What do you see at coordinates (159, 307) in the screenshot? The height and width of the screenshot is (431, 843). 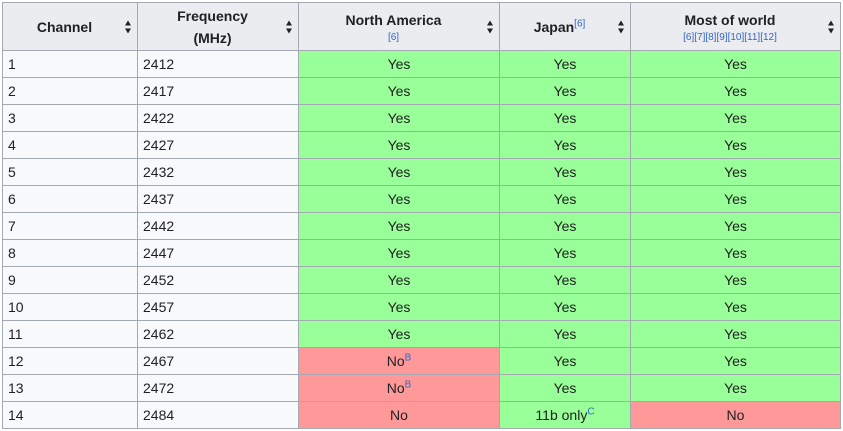 I see `cell-frequency-value: 2457` at bounding box center [159, 307].